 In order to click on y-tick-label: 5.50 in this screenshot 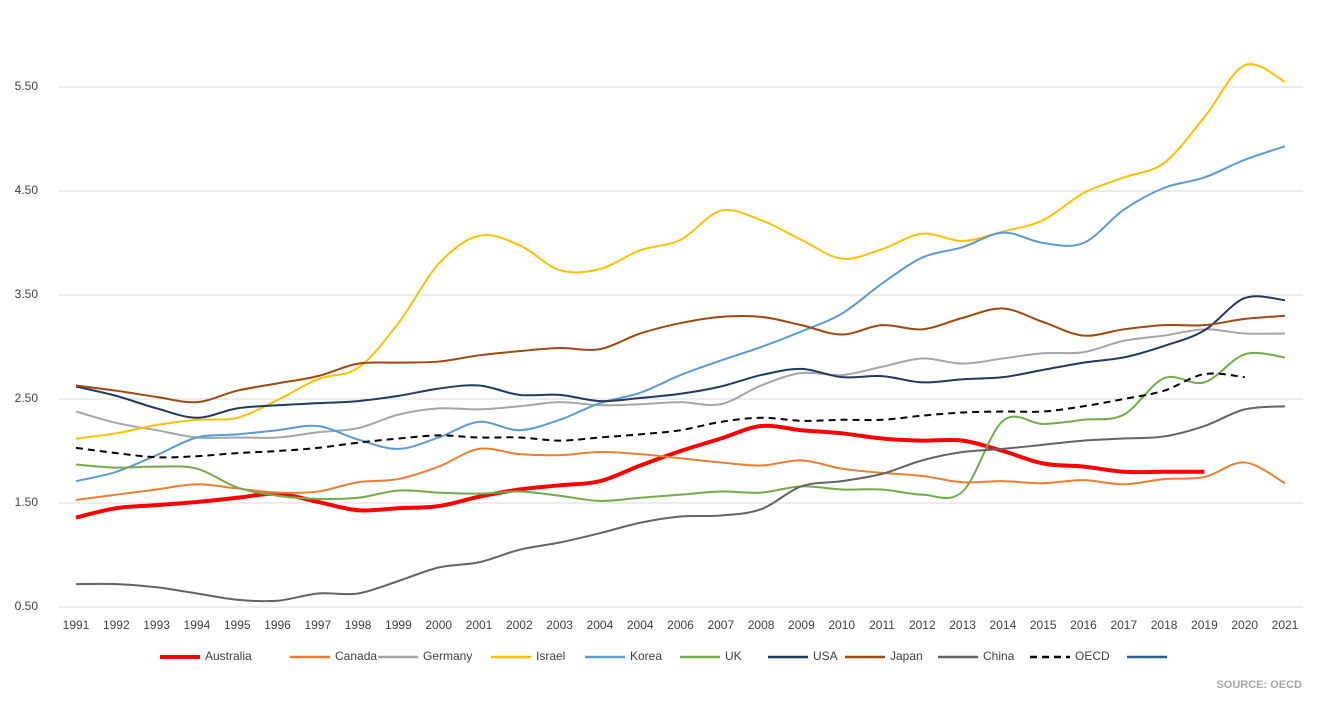, I will do `click(27, 86)`.